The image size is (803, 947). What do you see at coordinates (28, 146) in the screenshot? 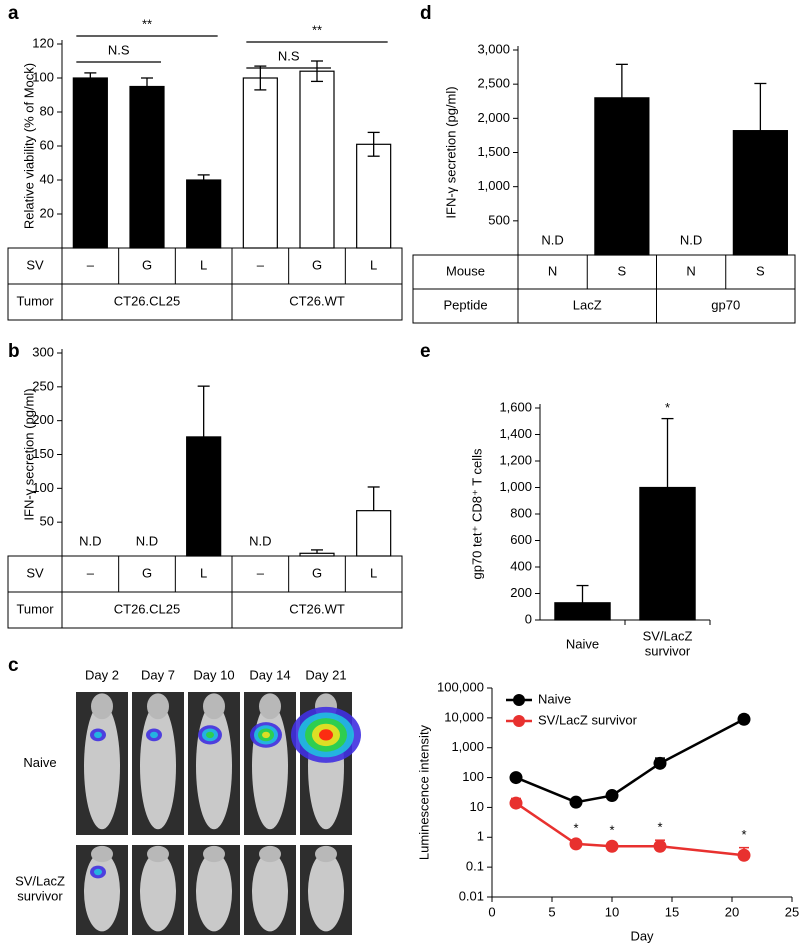
I see `y-axis-label: Relative viability (% of Mock)` at bounding box center [28, 146].